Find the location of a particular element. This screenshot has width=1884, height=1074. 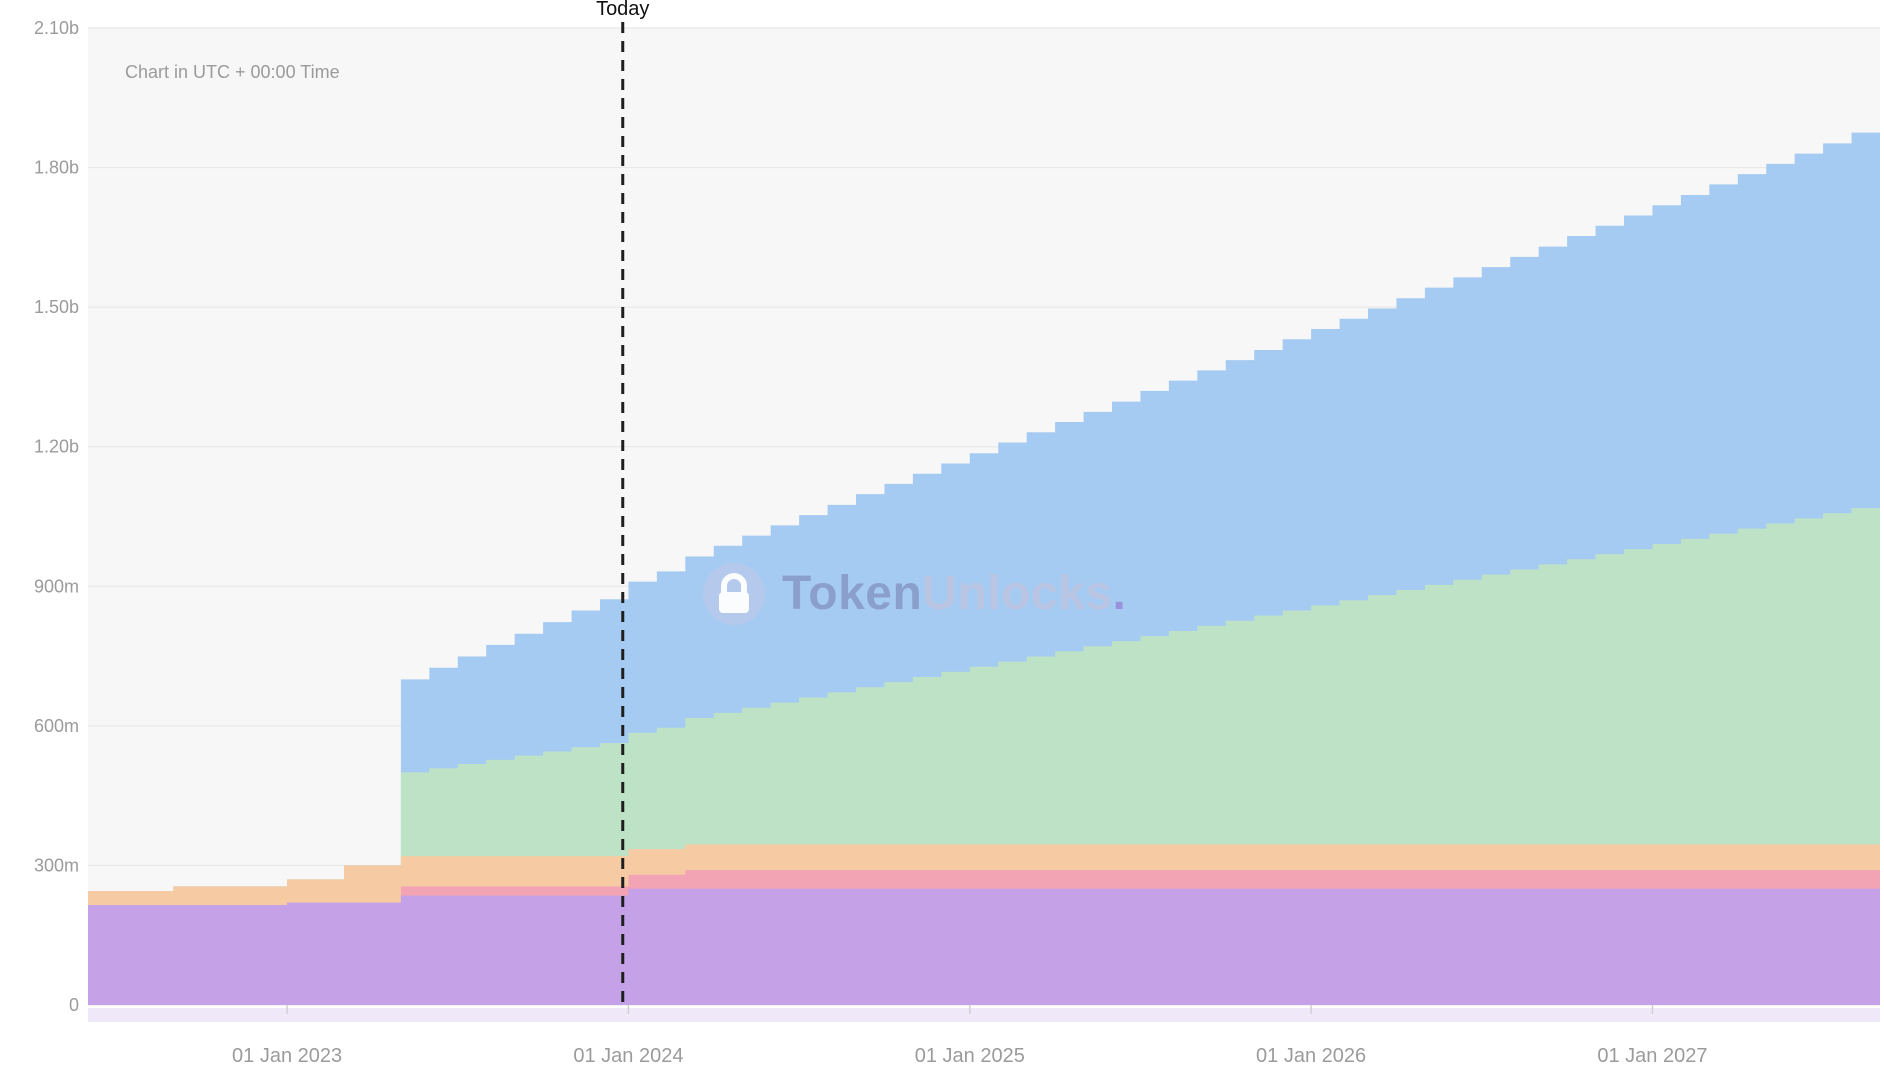

x-tick-label: 01 Jan 2026 is located at coordinates (1311, 1056).